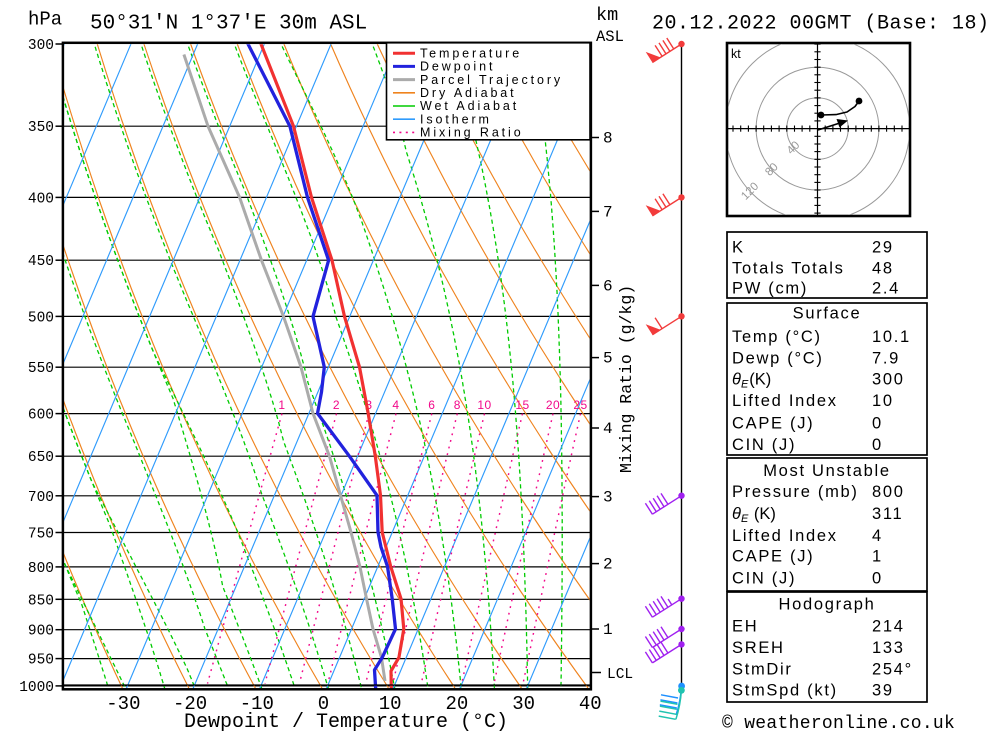  What do you see at coordinates (123, 704) in the screenshot?
I see `svg-text: -30` at bounding box center [123, 704].